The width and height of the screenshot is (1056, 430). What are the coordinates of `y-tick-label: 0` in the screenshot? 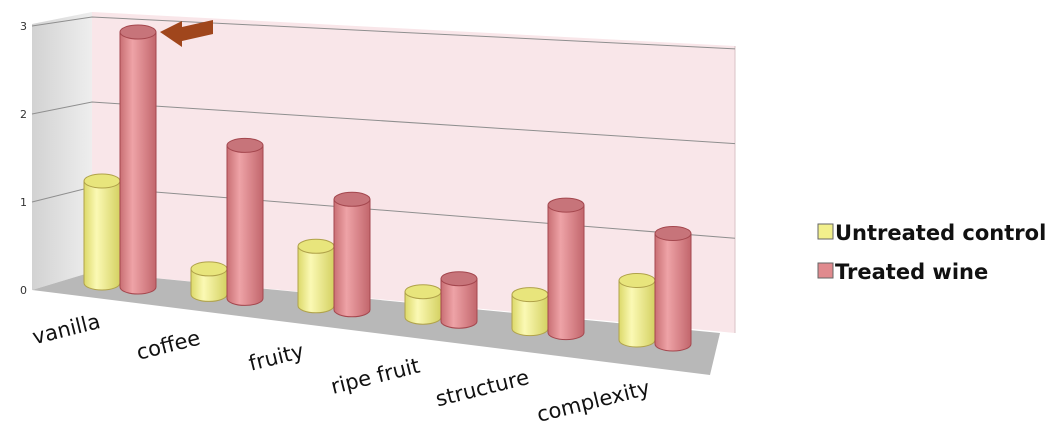 It's located at (23, 290).